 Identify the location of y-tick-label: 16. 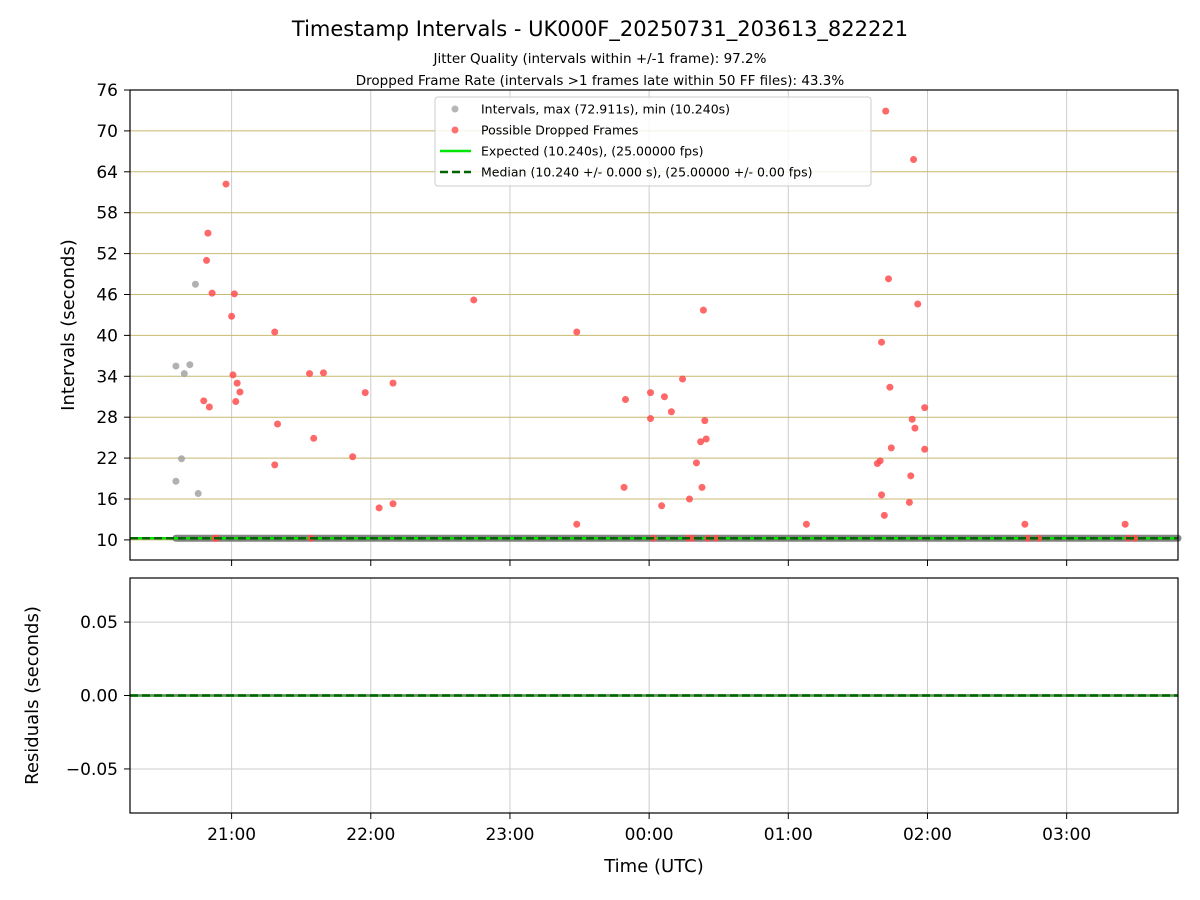
(107, 500).